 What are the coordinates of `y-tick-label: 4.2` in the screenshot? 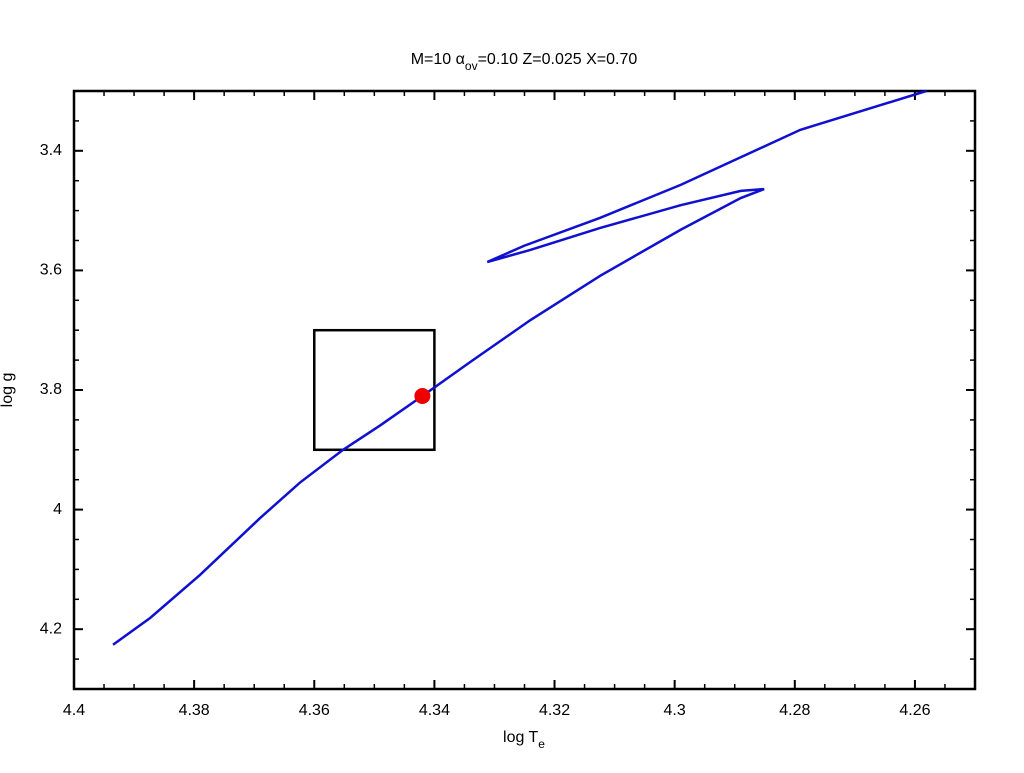 It's located at (51, 628).